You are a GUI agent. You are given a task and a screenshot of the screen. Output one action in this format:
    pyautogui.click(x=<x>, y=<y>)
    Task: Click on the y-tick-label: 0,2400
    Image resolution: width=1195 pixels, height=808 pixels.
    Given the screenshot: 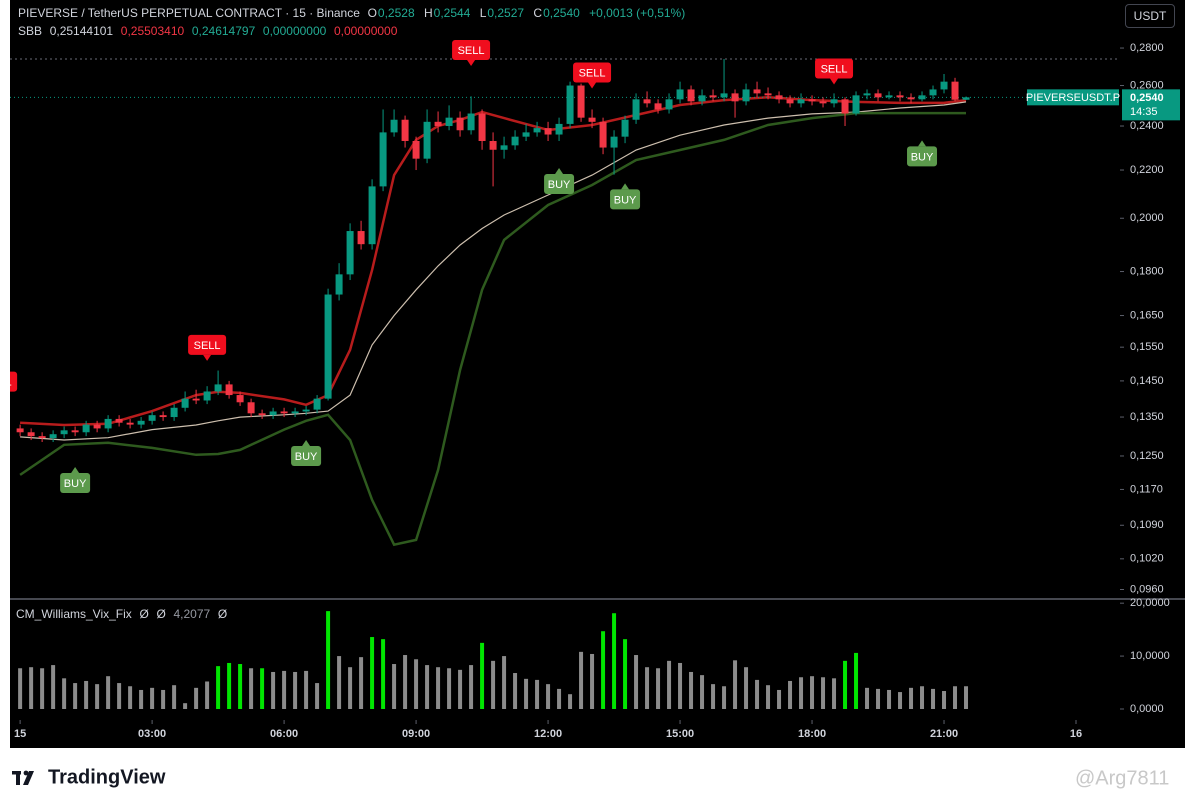 What is the action you would take?
    pyautogui.click(x=1147, y=126)
    